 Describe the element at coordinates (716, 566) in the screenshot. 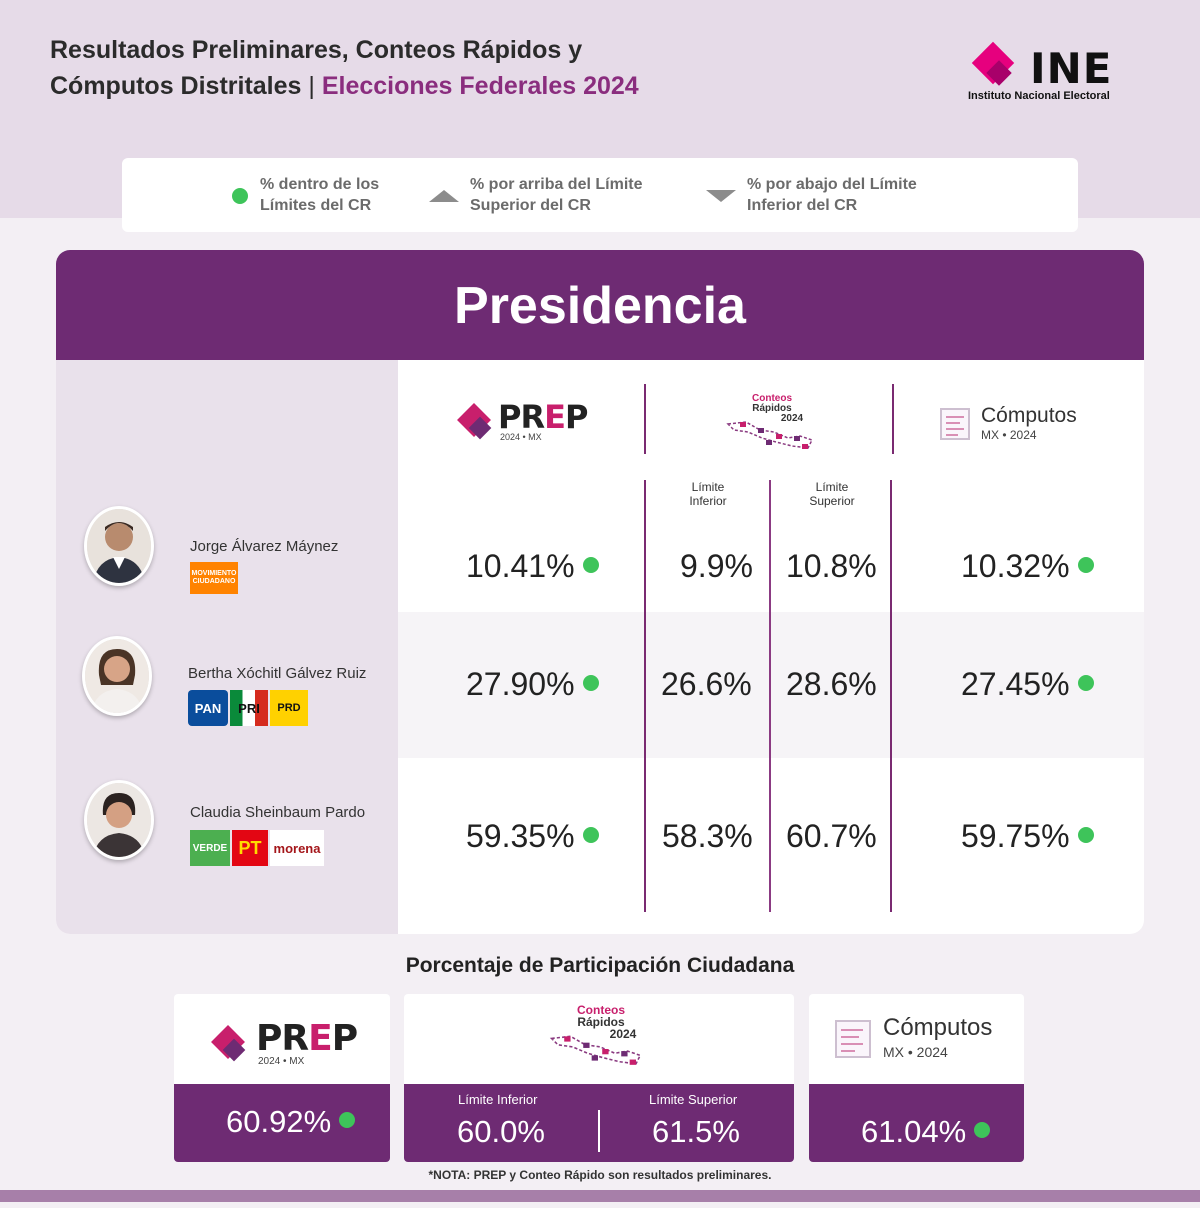

I see `cr-low-value: 9.9%` at that location.